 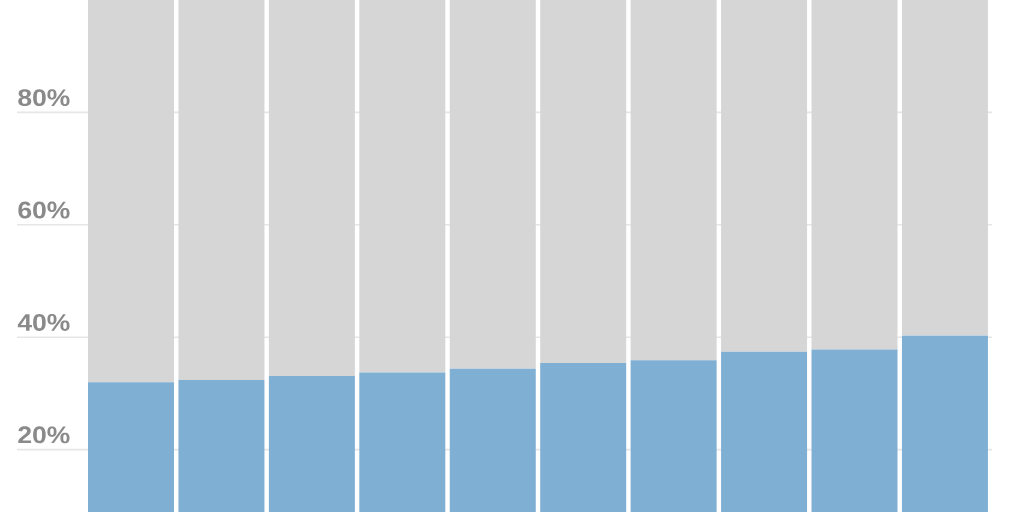 What do you see at coordinates (44, 98) in the screenshot?
I see `y-tick-label: 80%` at bounding box center [44, 98].